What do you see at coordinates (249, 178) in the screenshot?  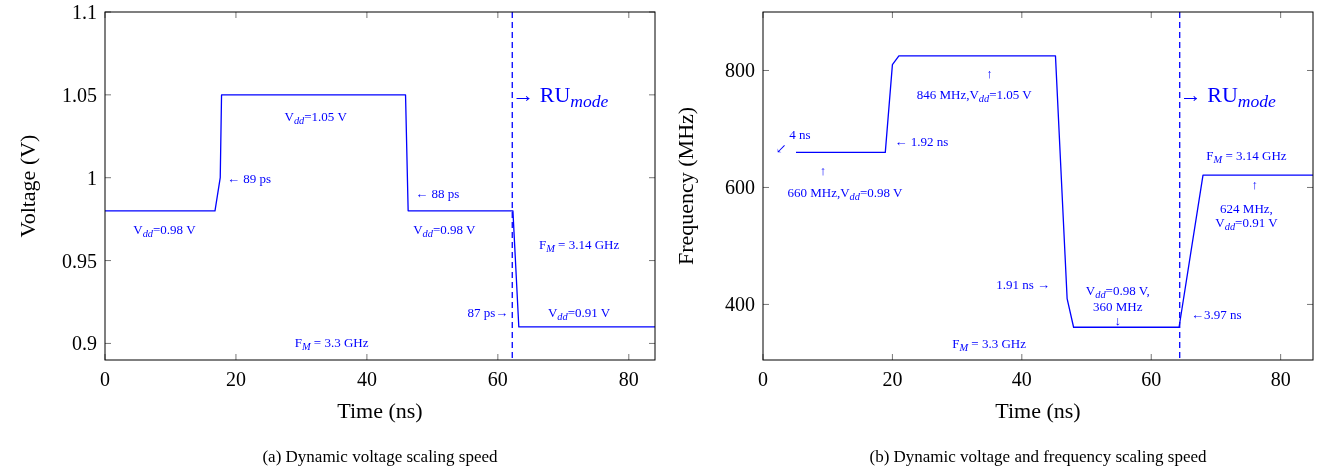 I see `annotation: ← 89 ps` at bounding box center [249, 178].